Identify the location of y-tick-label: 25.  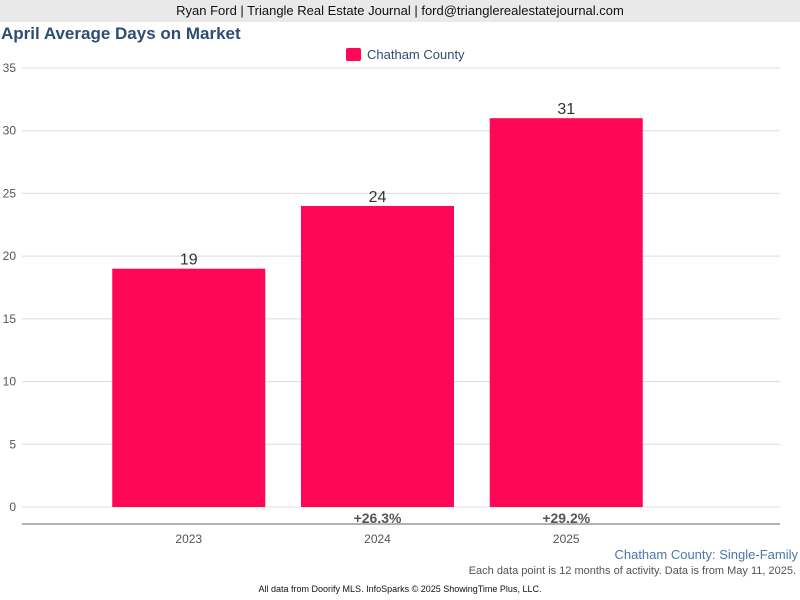
(10, 193).